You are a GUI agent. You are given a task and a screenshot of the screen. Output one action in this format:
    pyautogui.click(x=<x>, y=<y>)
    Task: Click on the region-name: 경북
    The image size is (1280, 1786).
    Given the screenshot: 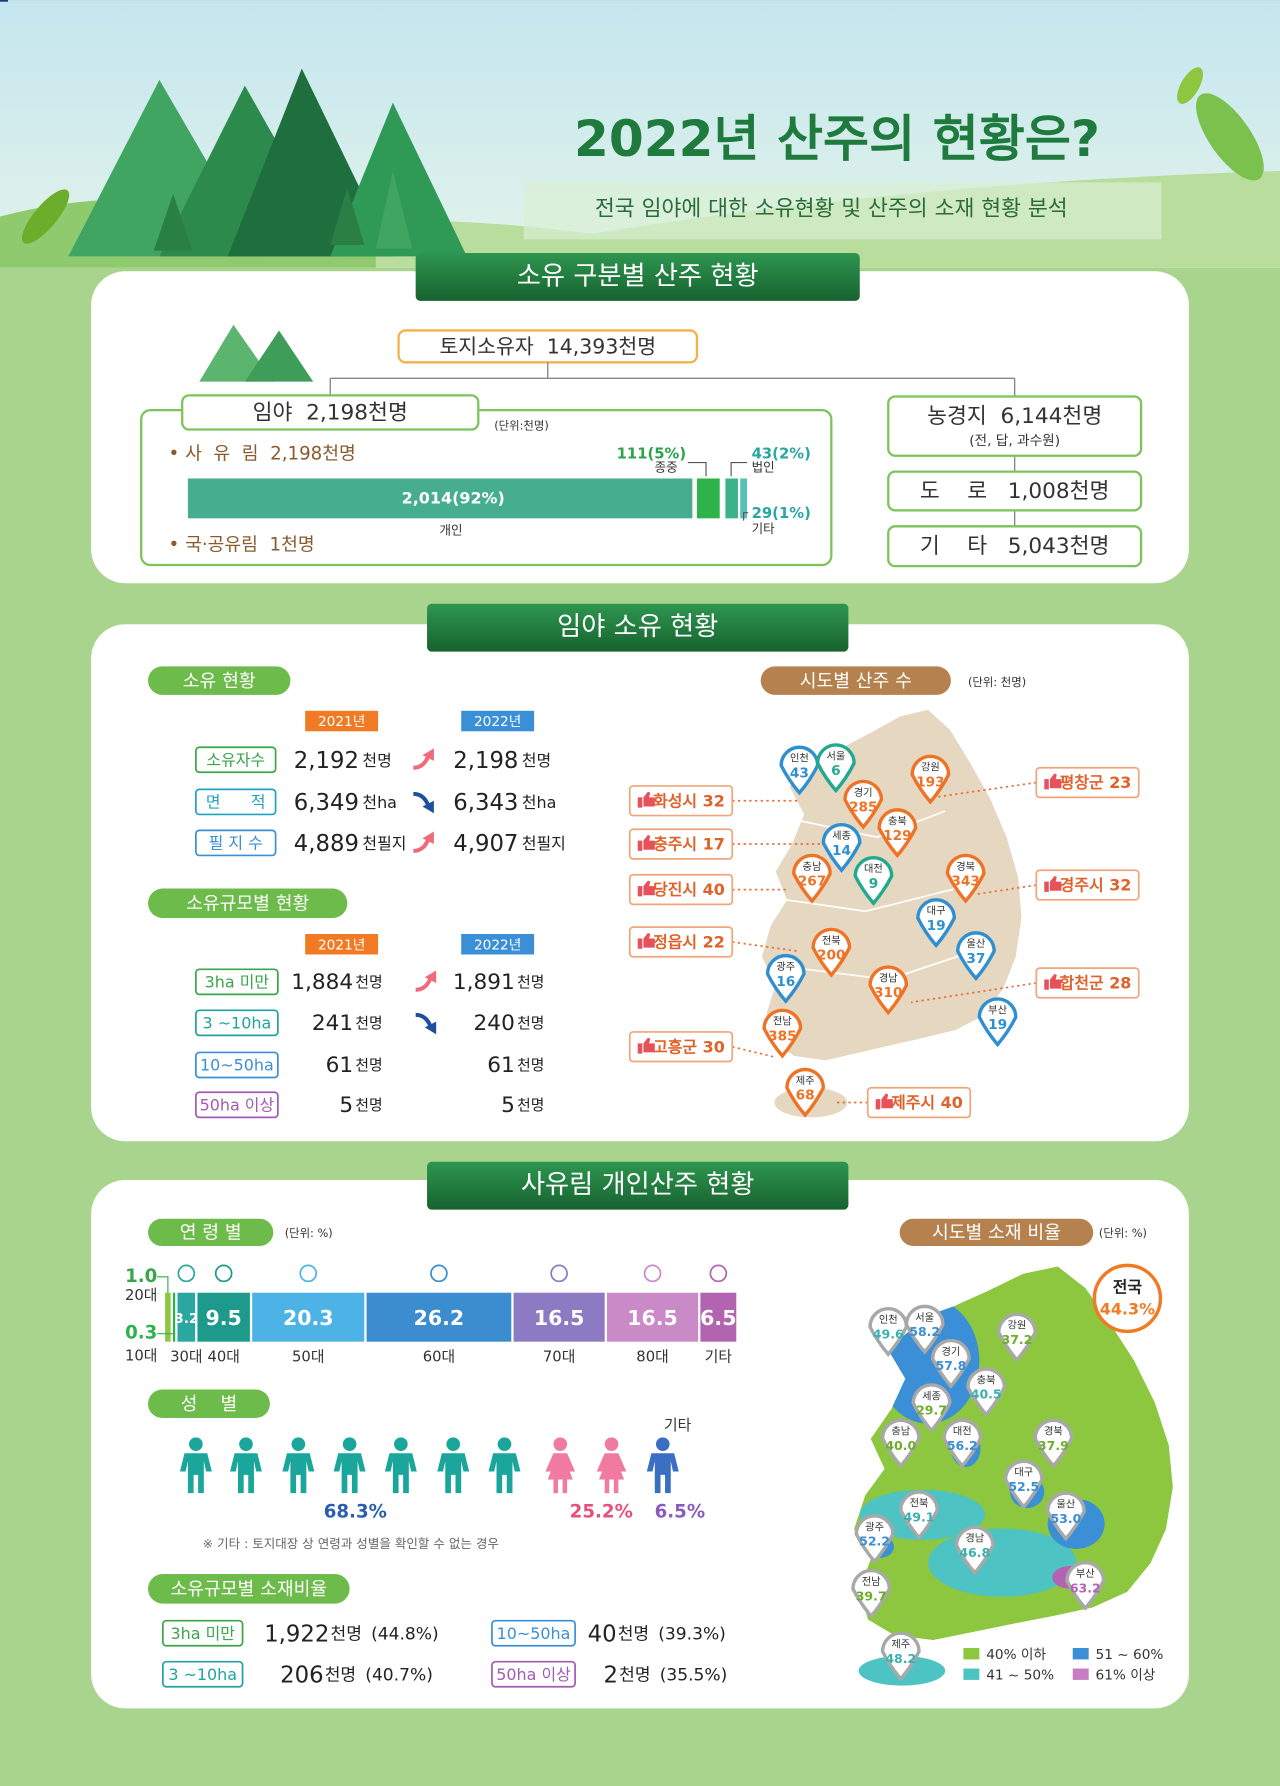 What is the action you would take?
    pyautogui.click(x=965, y=866)
    